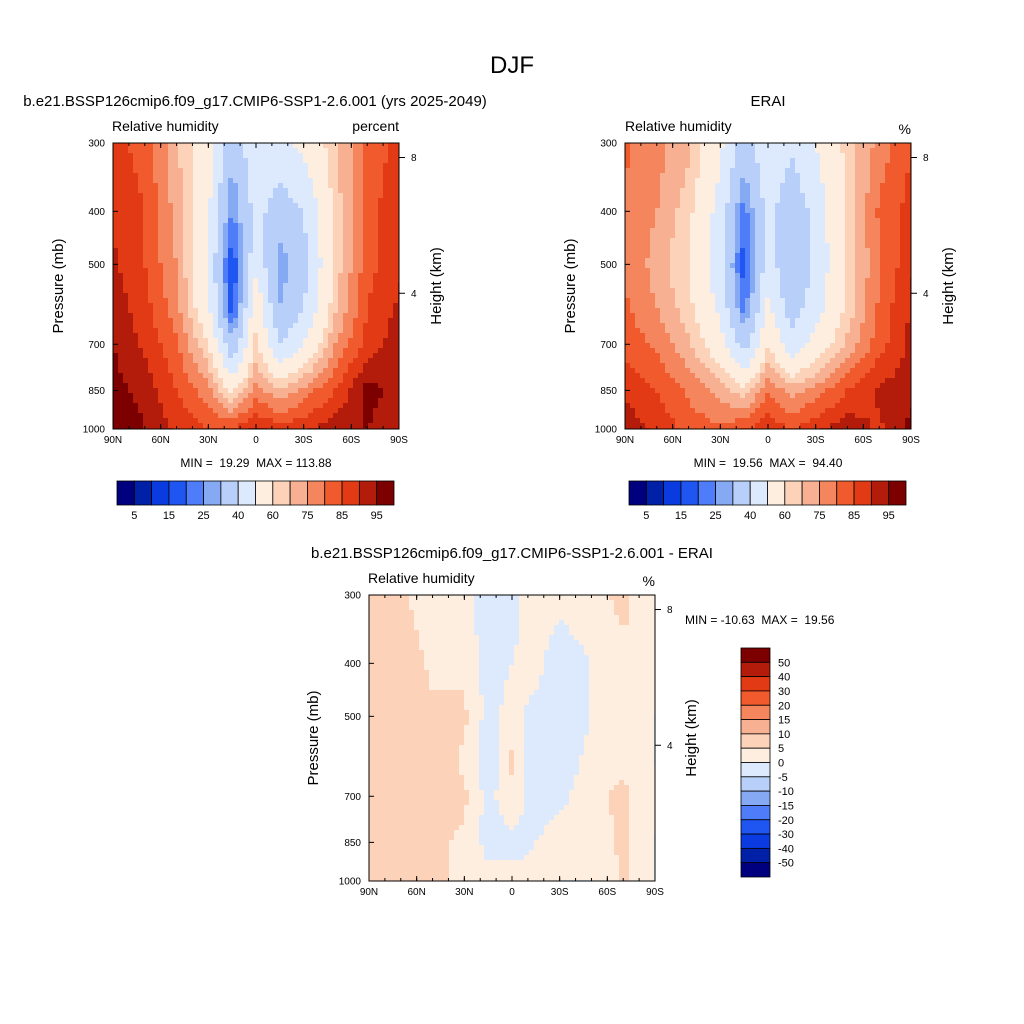  What do you see at coordinates (414, 294) in the screenshot?
I see `y2-tick-label: 4` at bounding box center [414, 294].